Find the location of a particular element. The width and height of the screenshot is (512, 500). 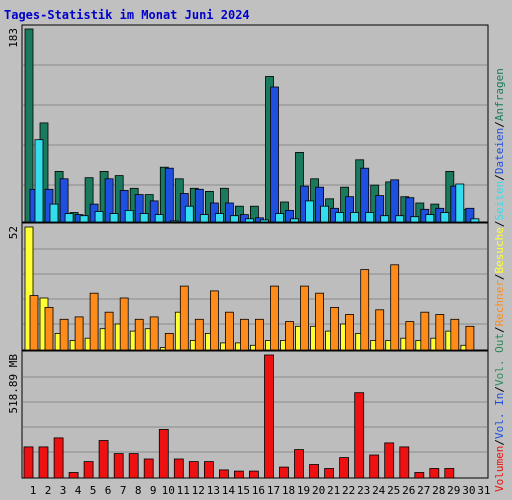

x-tick-day-6: 6 is located at coordinates (108, 490).